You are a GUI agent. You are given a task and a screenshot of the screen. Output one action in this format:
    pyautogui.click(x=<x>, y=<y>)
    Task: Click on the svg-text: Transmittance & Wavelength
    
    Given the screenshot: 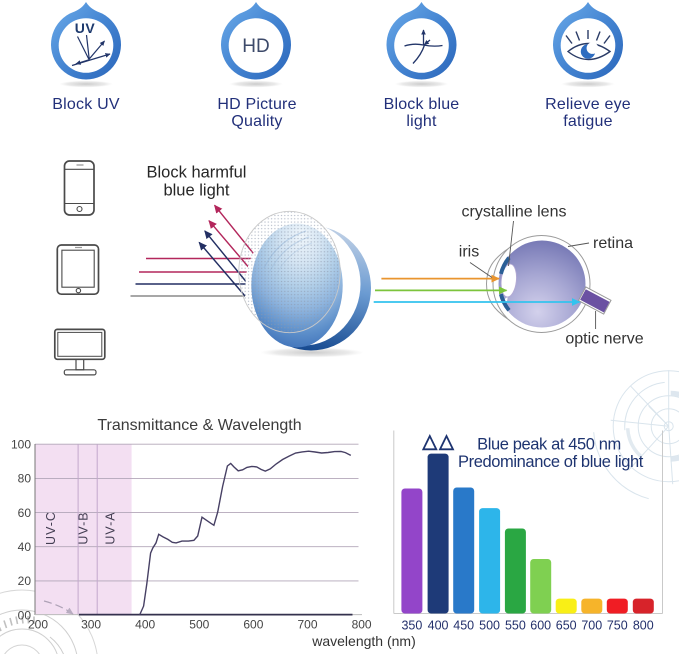 What is the action you would take?
    pyautogui.click(x=199, y=425)
    